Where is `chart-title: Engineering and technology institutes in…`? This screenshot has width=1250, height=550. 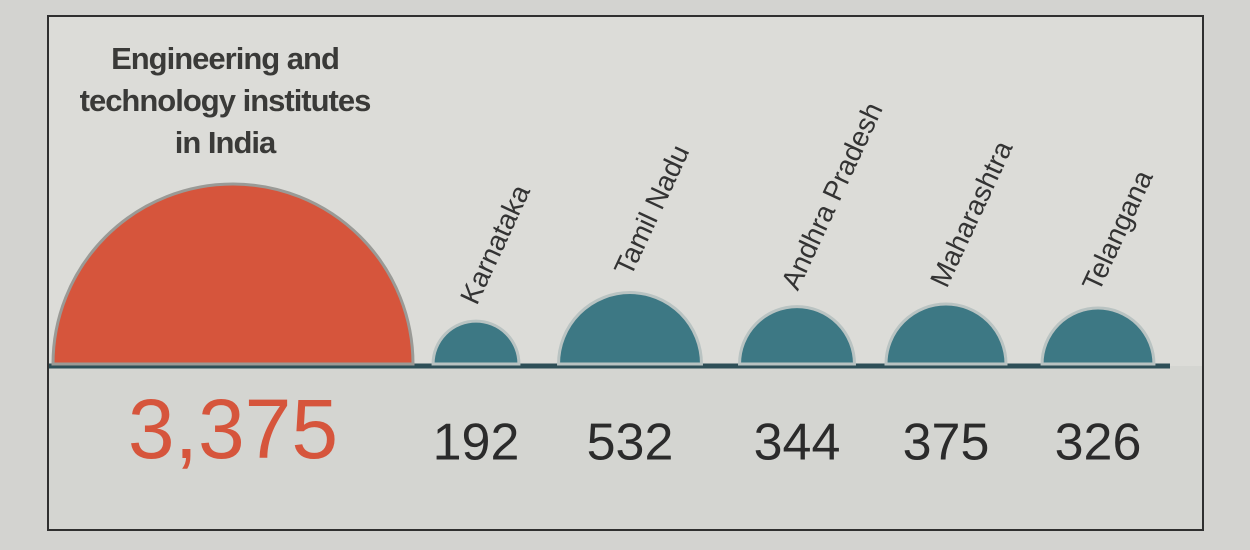
chart-title: Engineering and technology institutes in… is located at coordinates (225, 100).